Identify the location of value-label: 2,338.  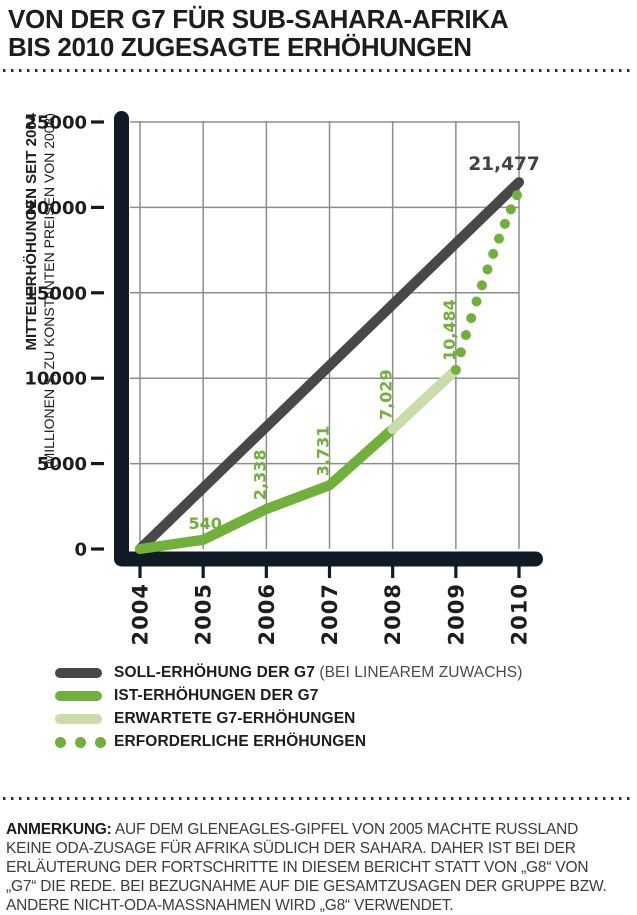
(259, 474).